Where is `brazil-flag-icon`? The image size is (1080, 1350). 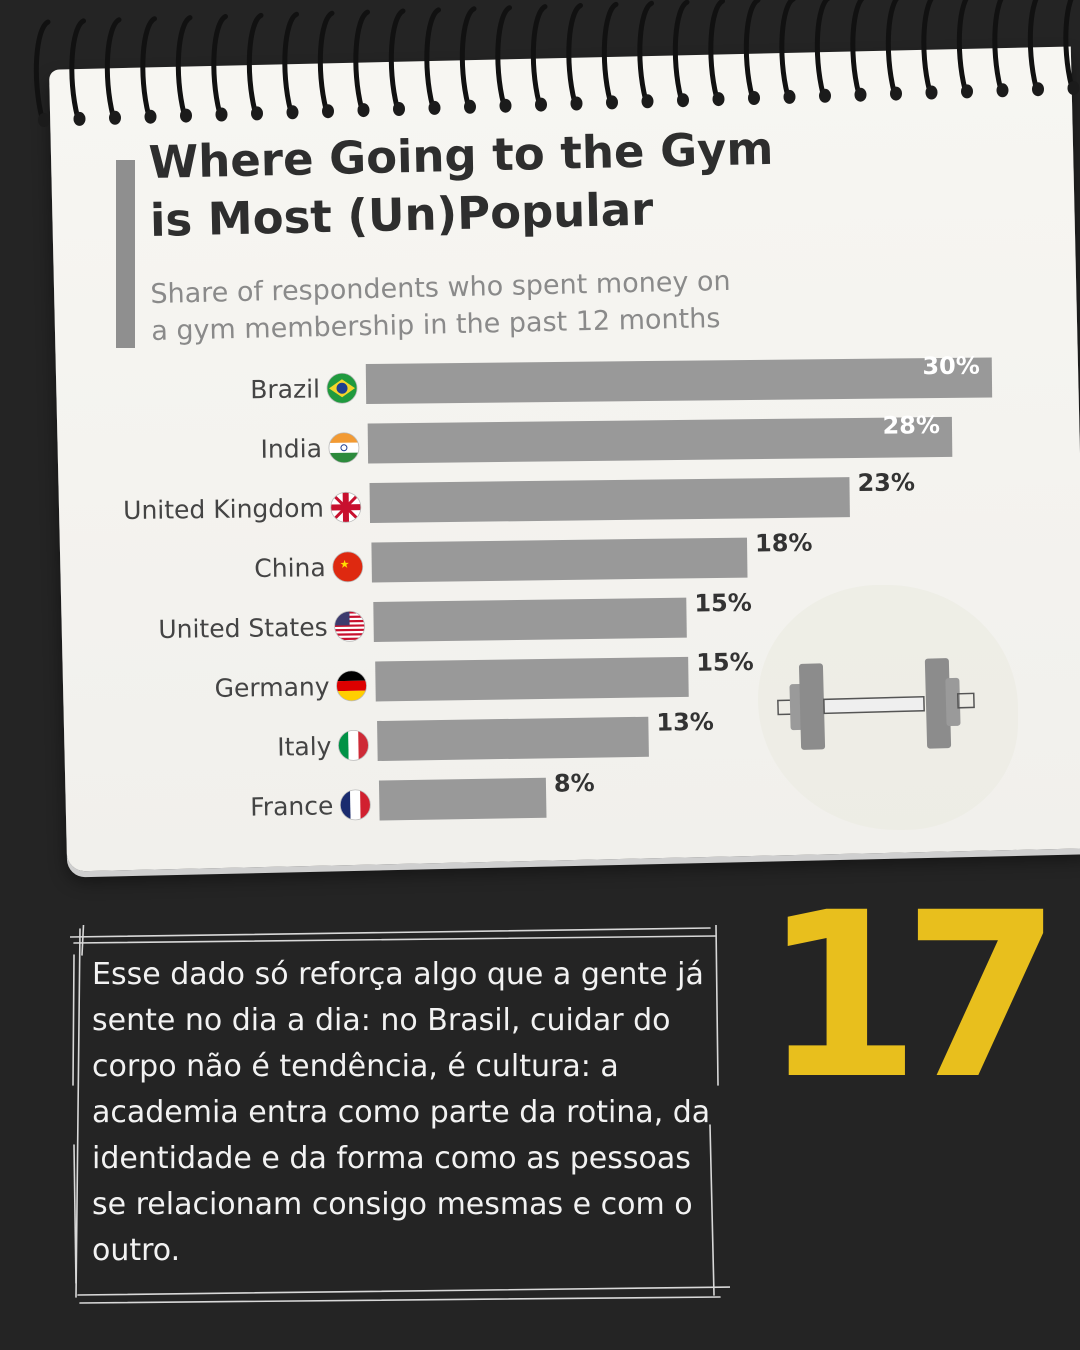
brazil-flag-icon is located at coordinates (342, 388).